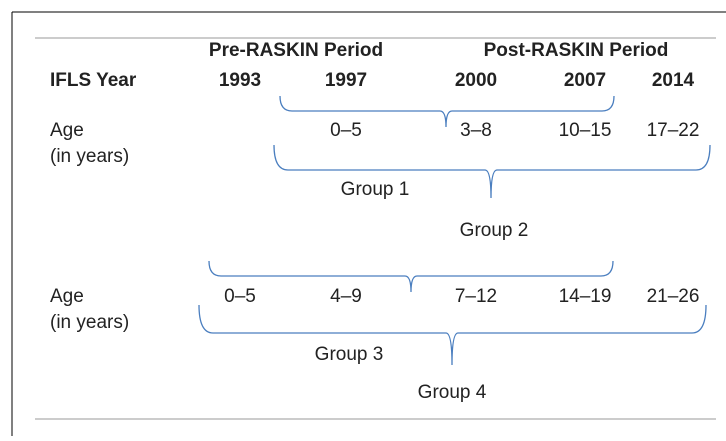 The height and width of the screenshot is (441, 726). I want to click on year: 1993, so click(240, 80).